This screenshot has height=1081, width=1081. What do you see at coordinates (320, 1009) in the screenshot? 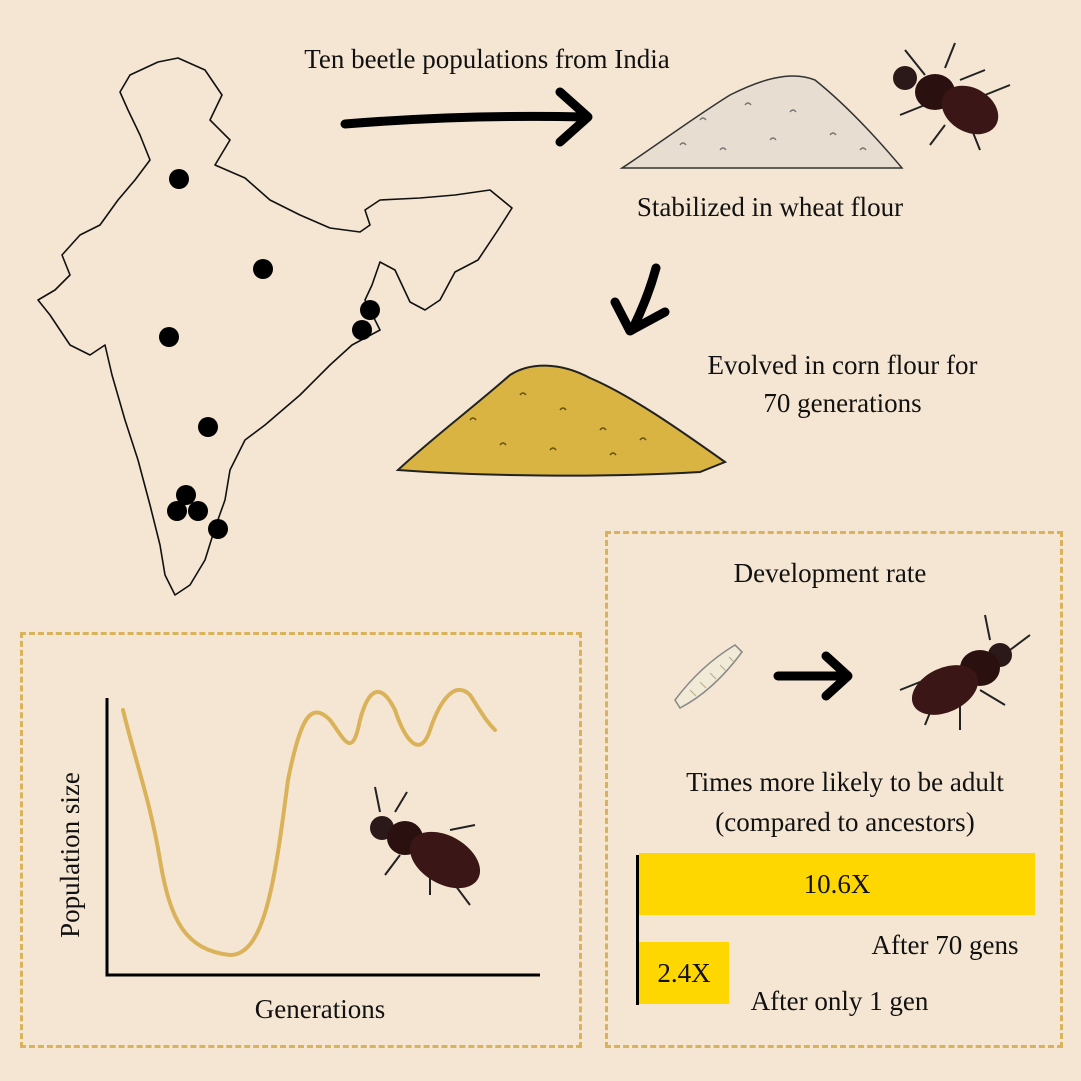
I see `x-axis-label: Generations` at bounding box center [320, 1009].